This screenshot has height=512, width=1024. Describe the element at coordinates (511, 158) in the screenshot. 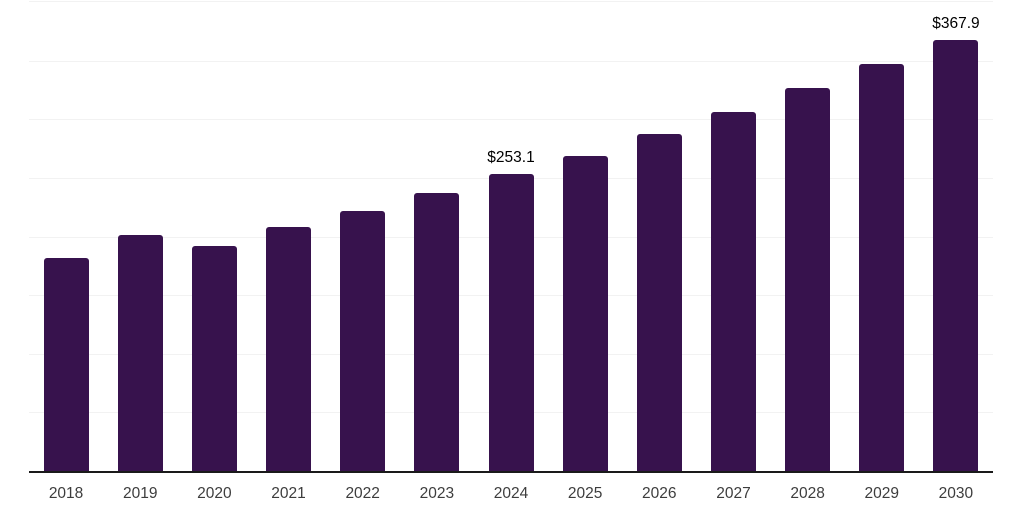

I see `bar-value-label-2024: $253.1` at that location.